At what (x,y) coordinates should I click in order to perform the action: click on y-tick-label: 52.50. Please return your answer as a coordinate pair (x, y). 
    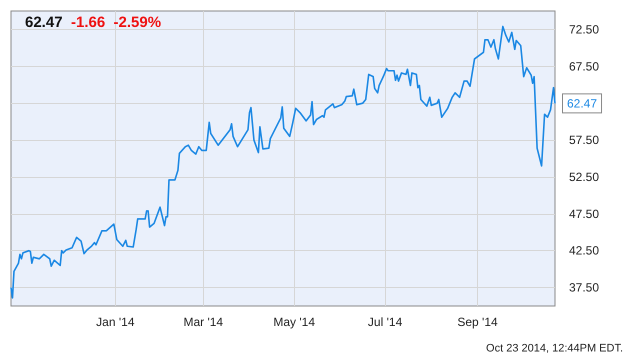
    Looking at the image, I should click on (584, 177).